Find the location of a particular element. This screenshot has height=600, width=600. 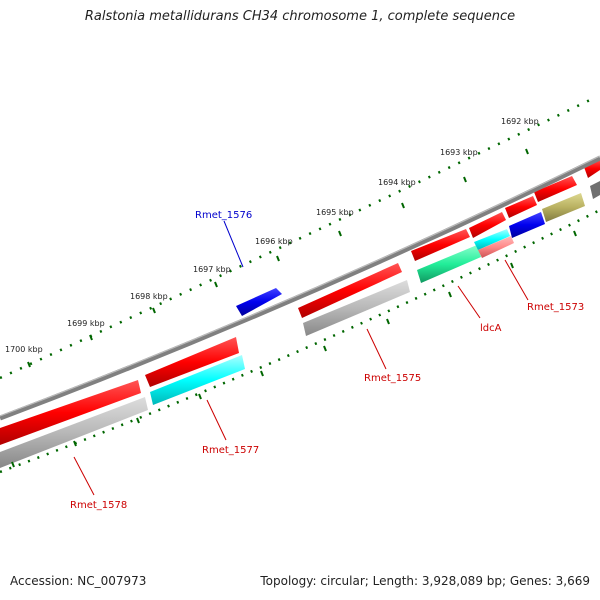

gene-label-rmet-1578: Rmet_1578 is located at coordinates (98, 505).